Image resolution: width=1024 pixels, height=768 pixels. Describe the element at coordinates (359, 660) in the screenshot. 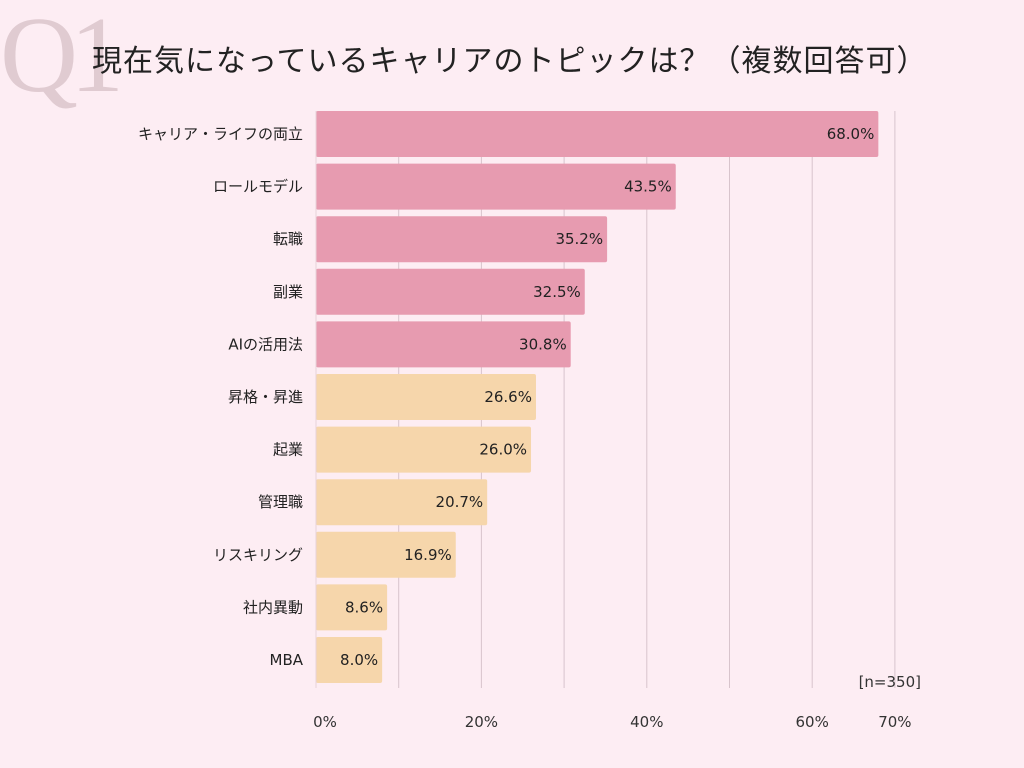

I see `value-label: 8.0%` at that location.